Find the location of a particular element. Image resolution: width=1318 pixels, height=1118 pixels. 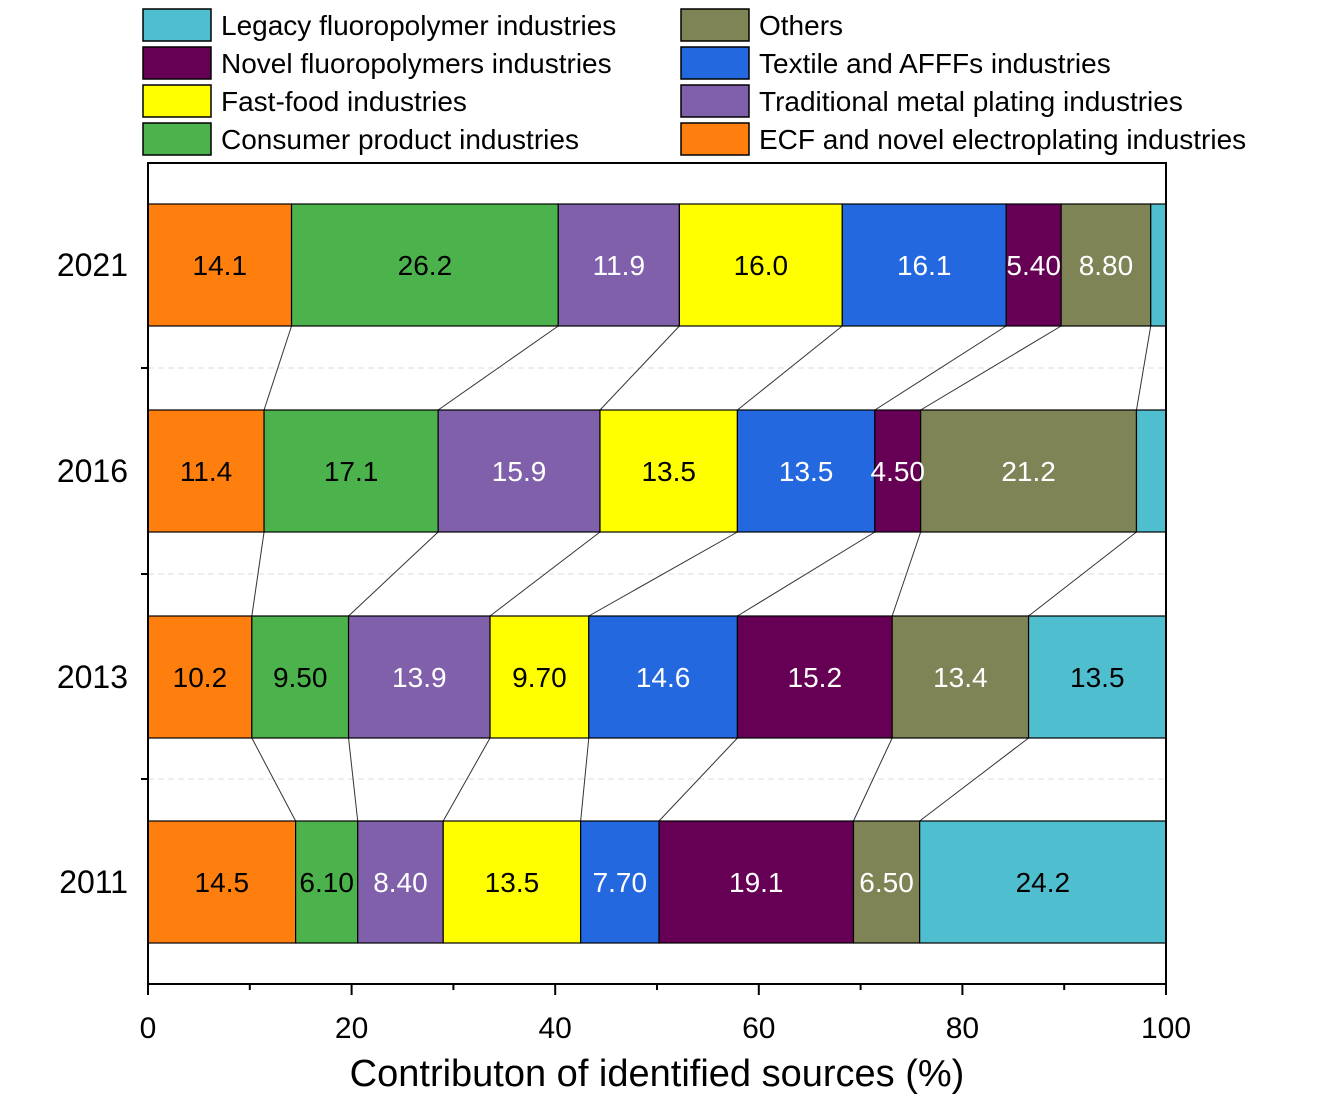

bar-2016-others is located at coordinates (1029, 471).